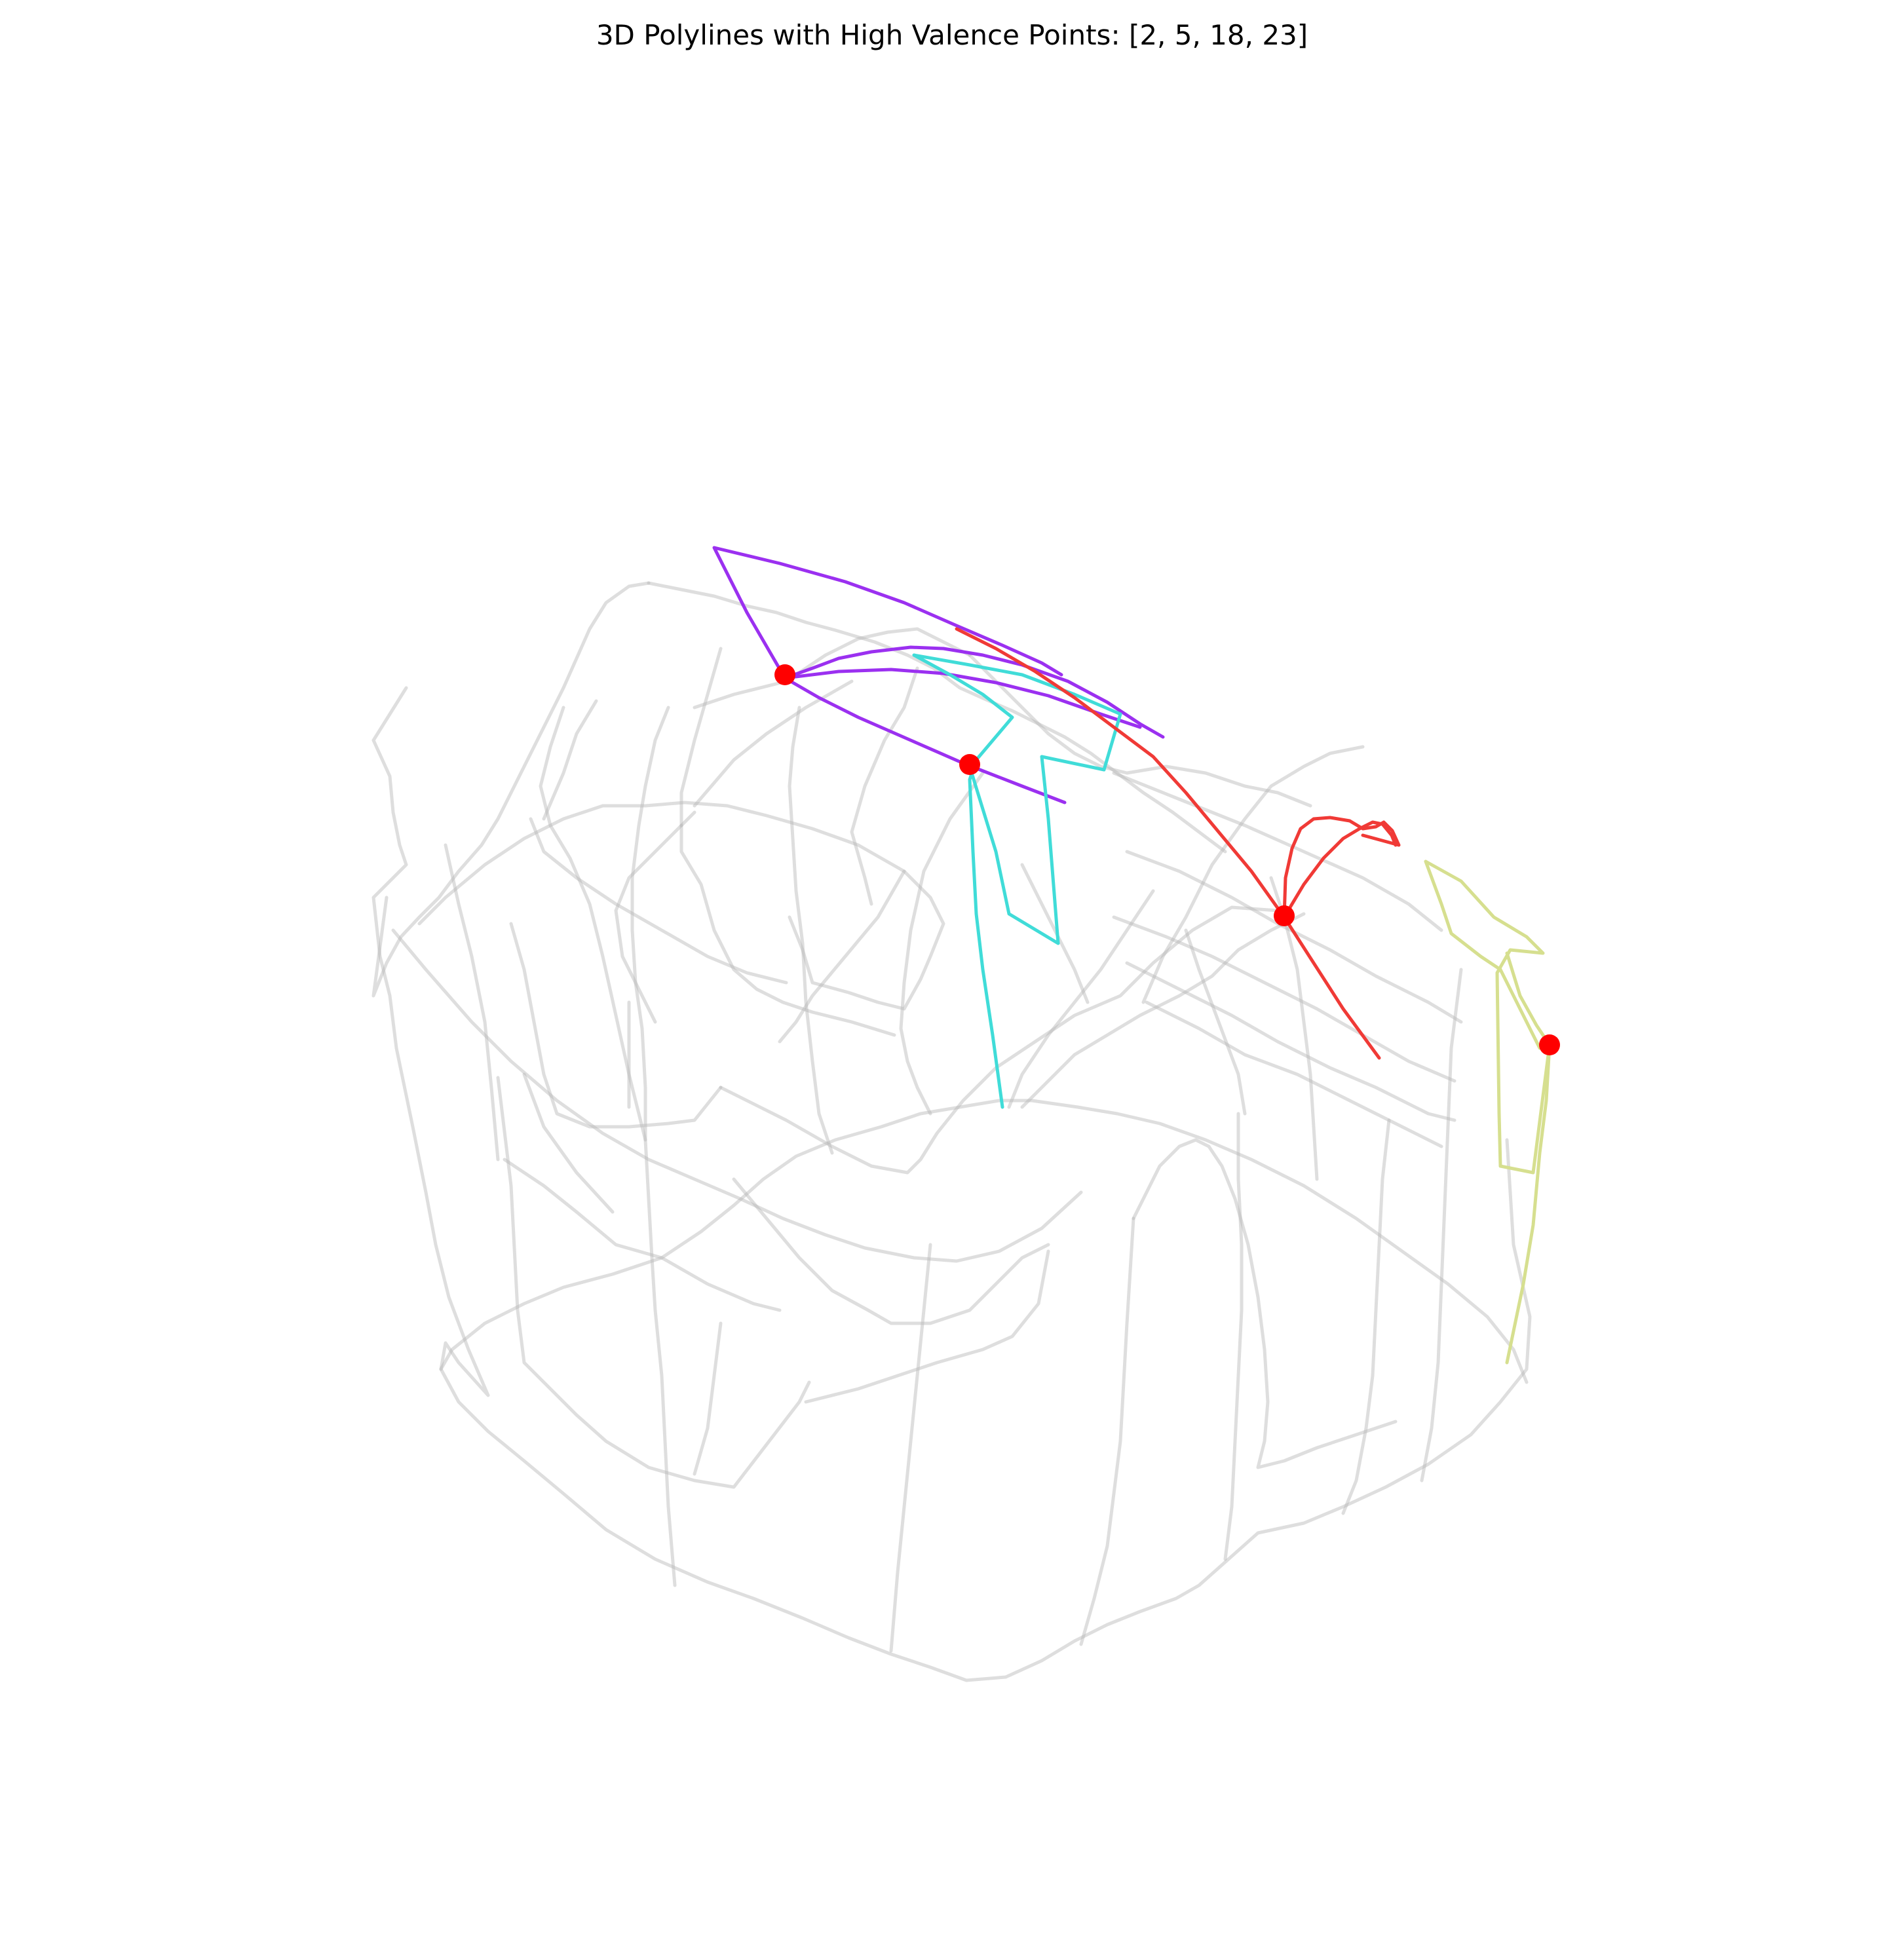 This screenshot has height=1945, width=1904. What do you see at coordinates (511, 789) in the screenshot?
I see `mesh-outline-left-top` at bounding box center [511, 789].